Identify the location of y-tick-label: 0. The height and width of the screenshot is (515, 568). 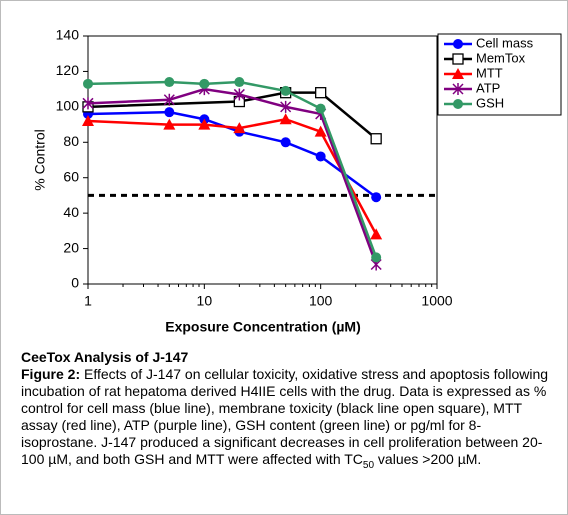
(75, 283).